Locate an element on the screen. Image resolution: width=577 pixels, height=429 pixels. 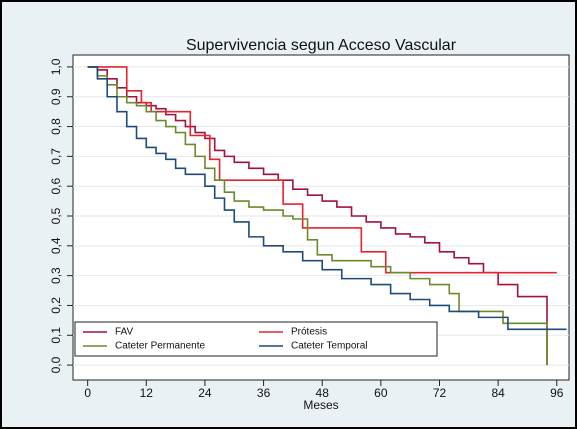
x-tick-label: 0 is located at coordinates (87, 393).